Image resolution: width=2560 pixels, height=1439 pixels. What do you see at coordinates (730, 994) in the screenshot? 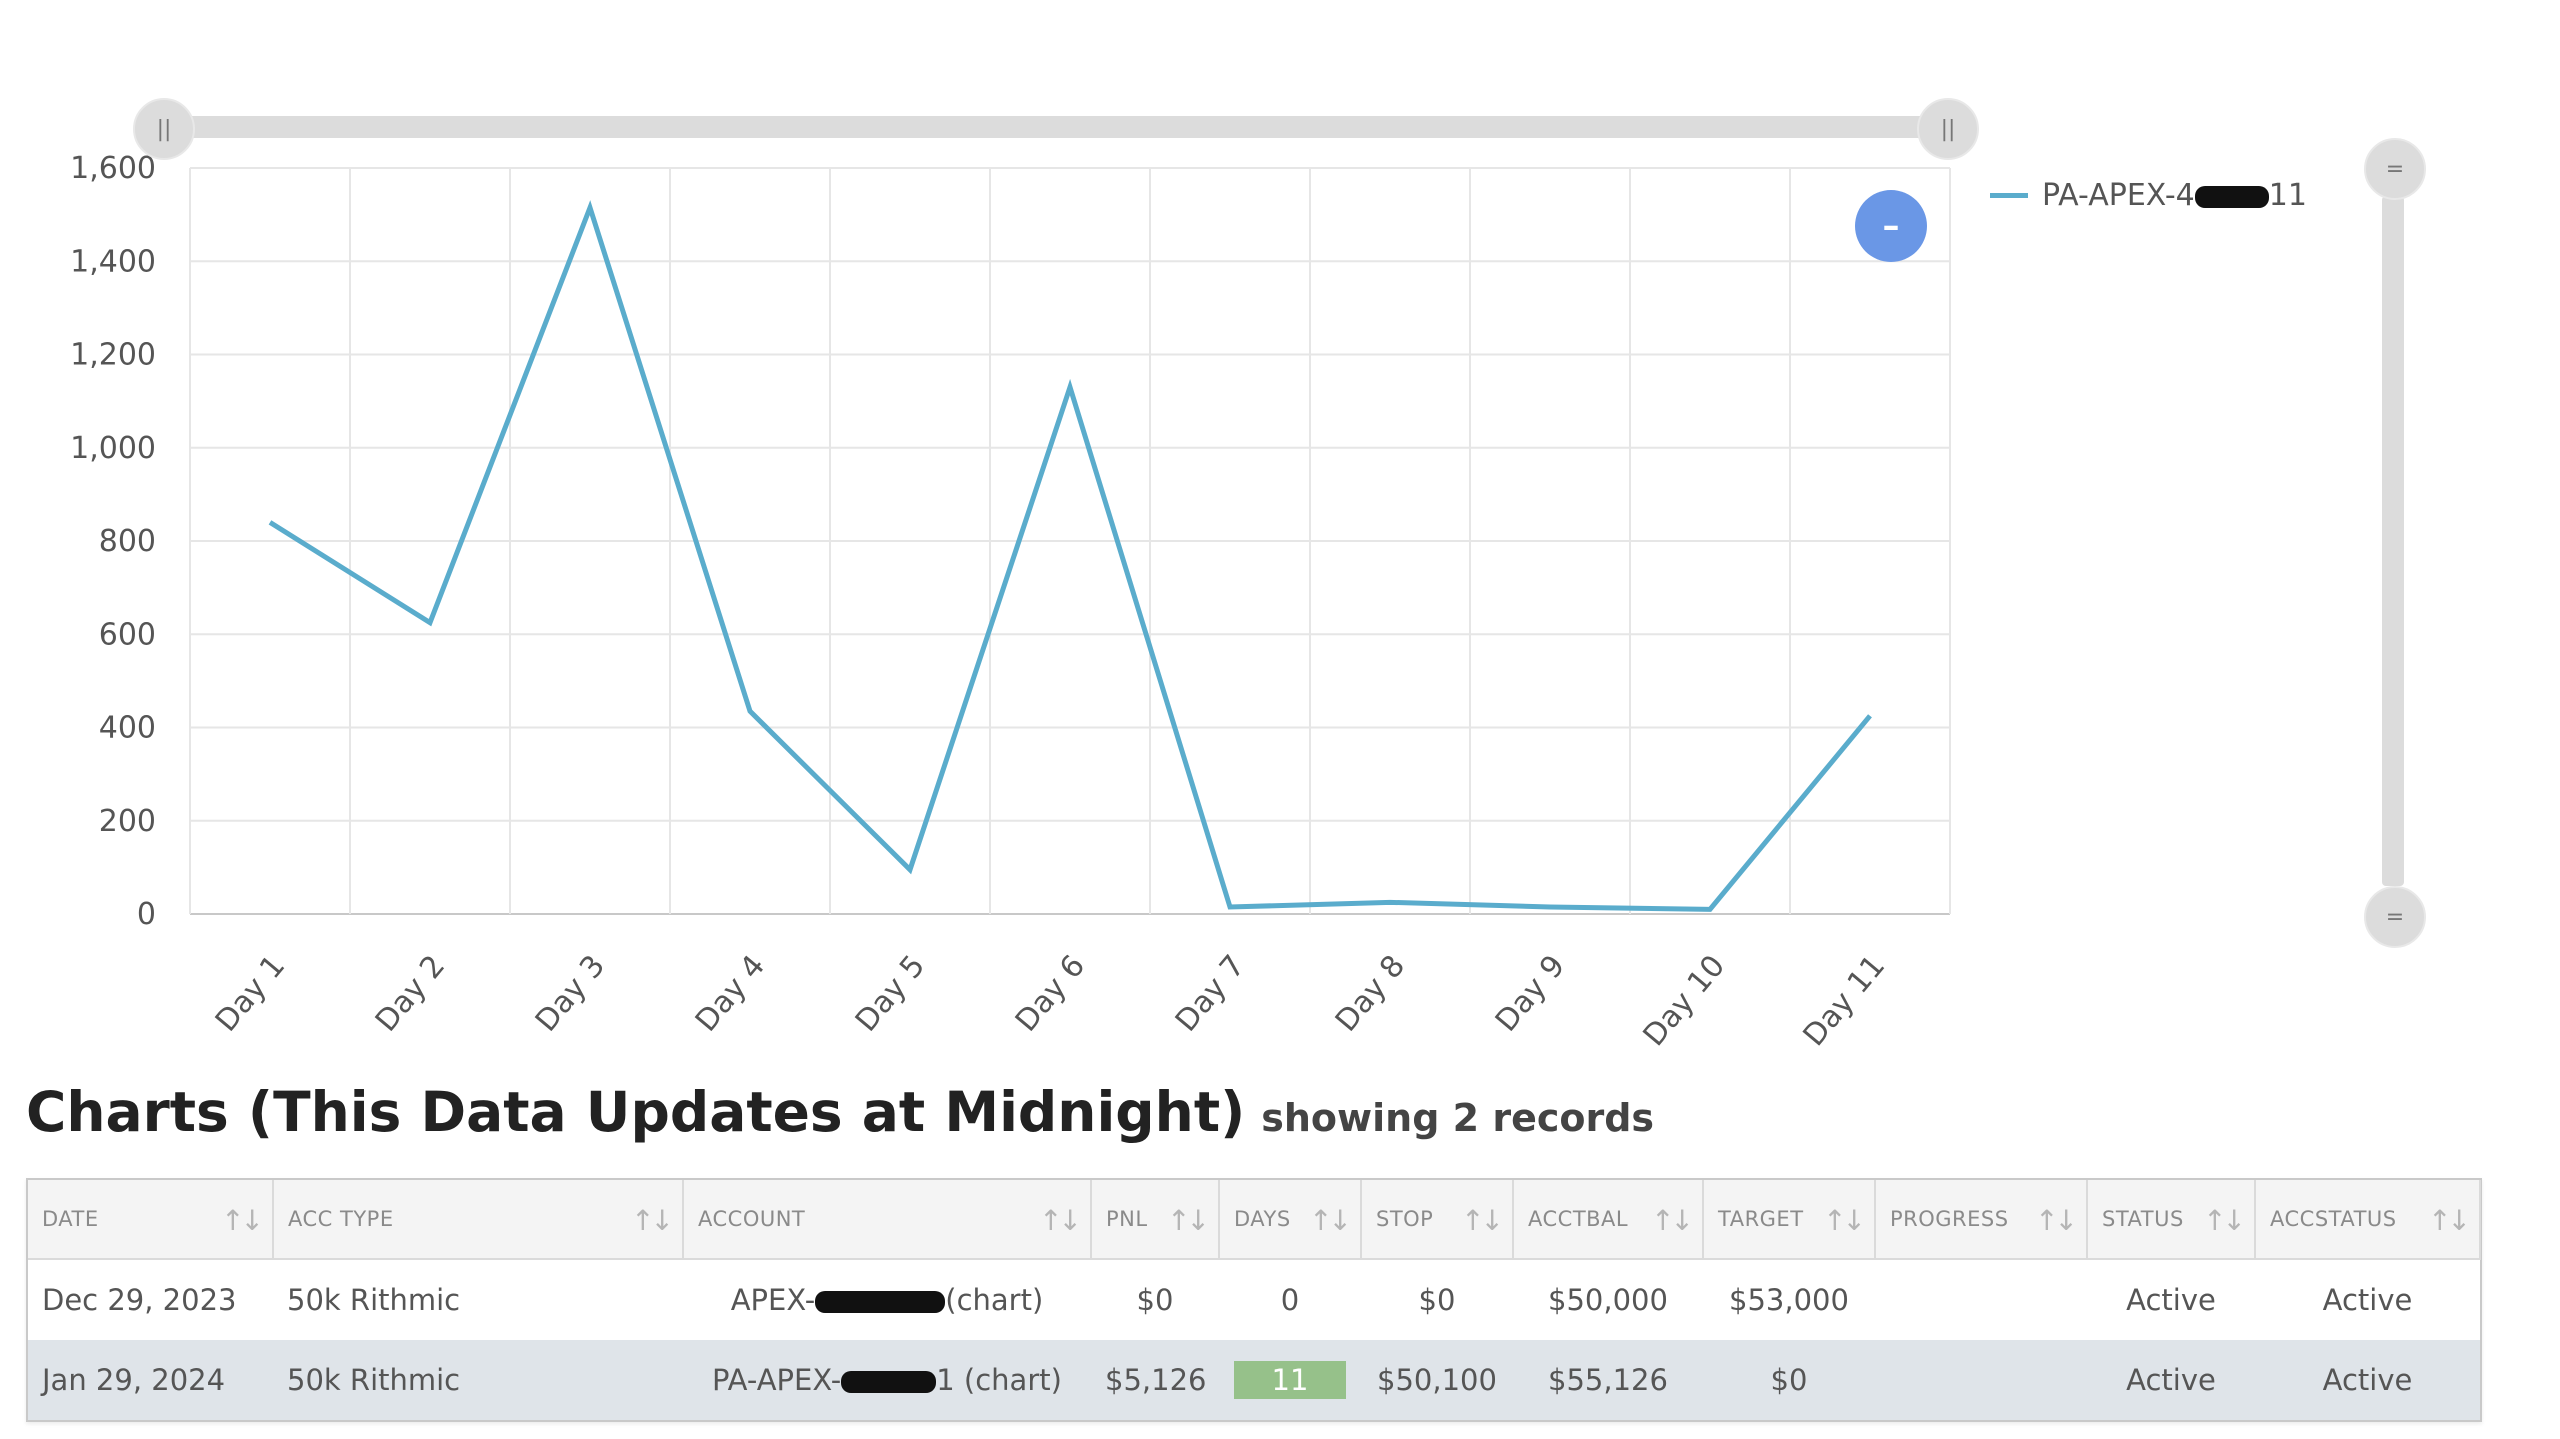
I see `x-tick-label: Day 4` at bounding box center [730, 994].